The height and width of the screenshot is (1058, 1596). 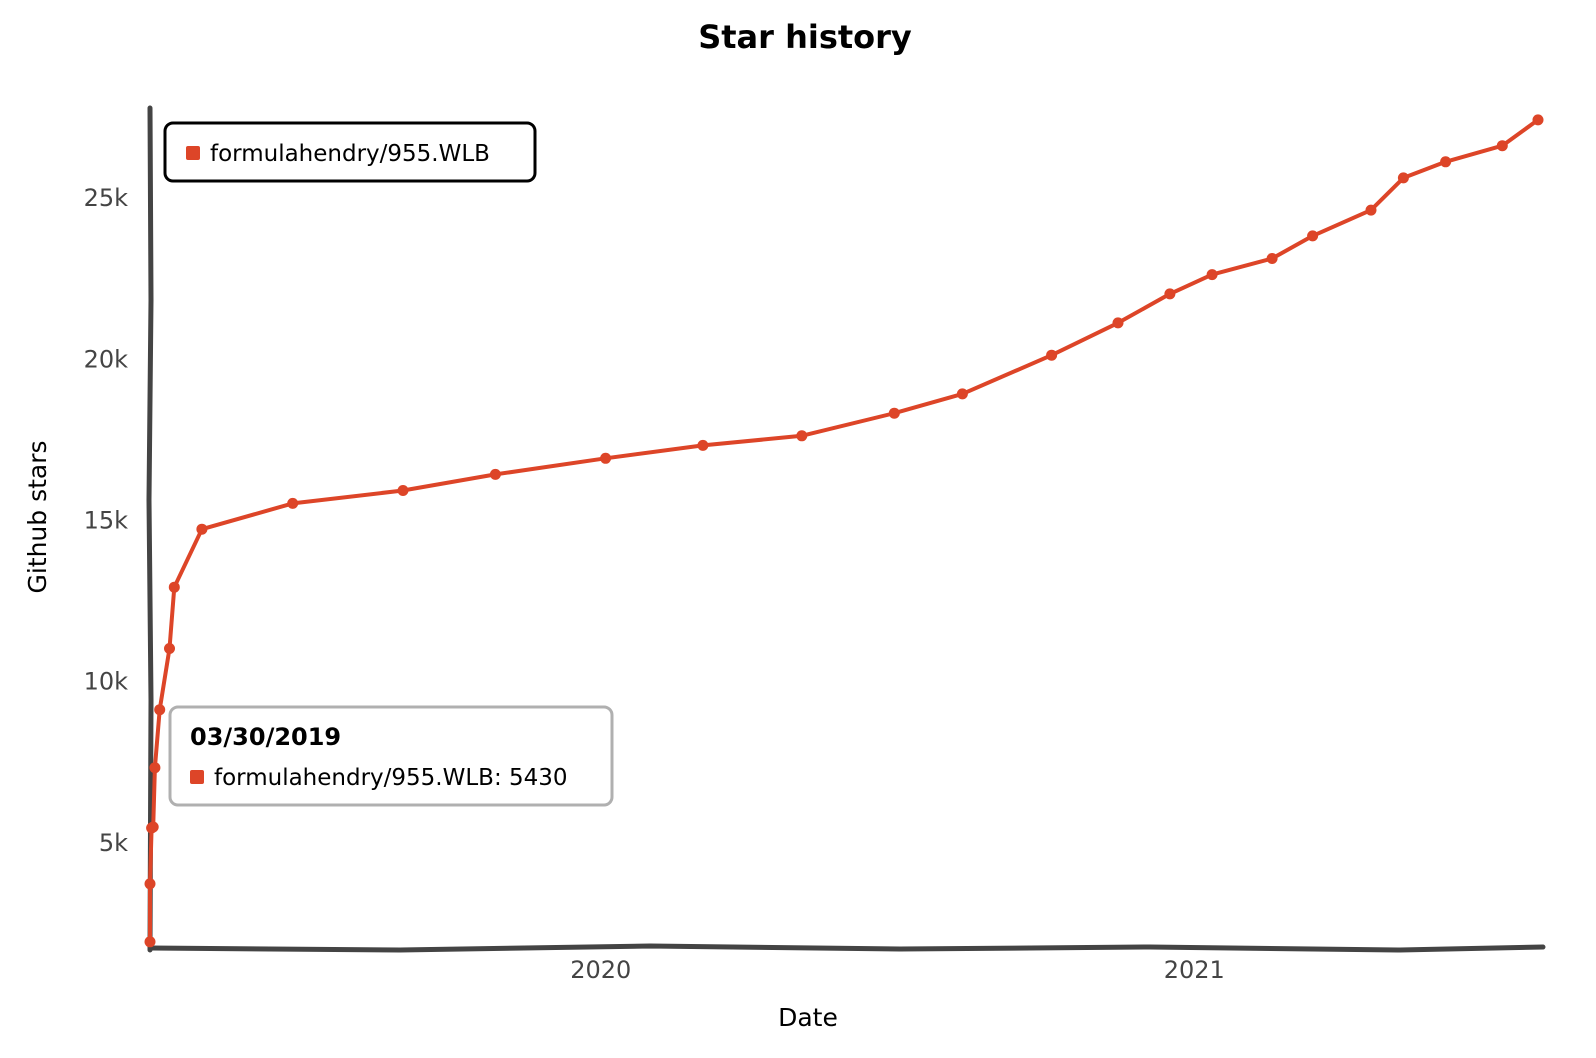 I want to click on y-tick-labels: 5k 10k 15k 20k 25k, so click(x=106, y=520).